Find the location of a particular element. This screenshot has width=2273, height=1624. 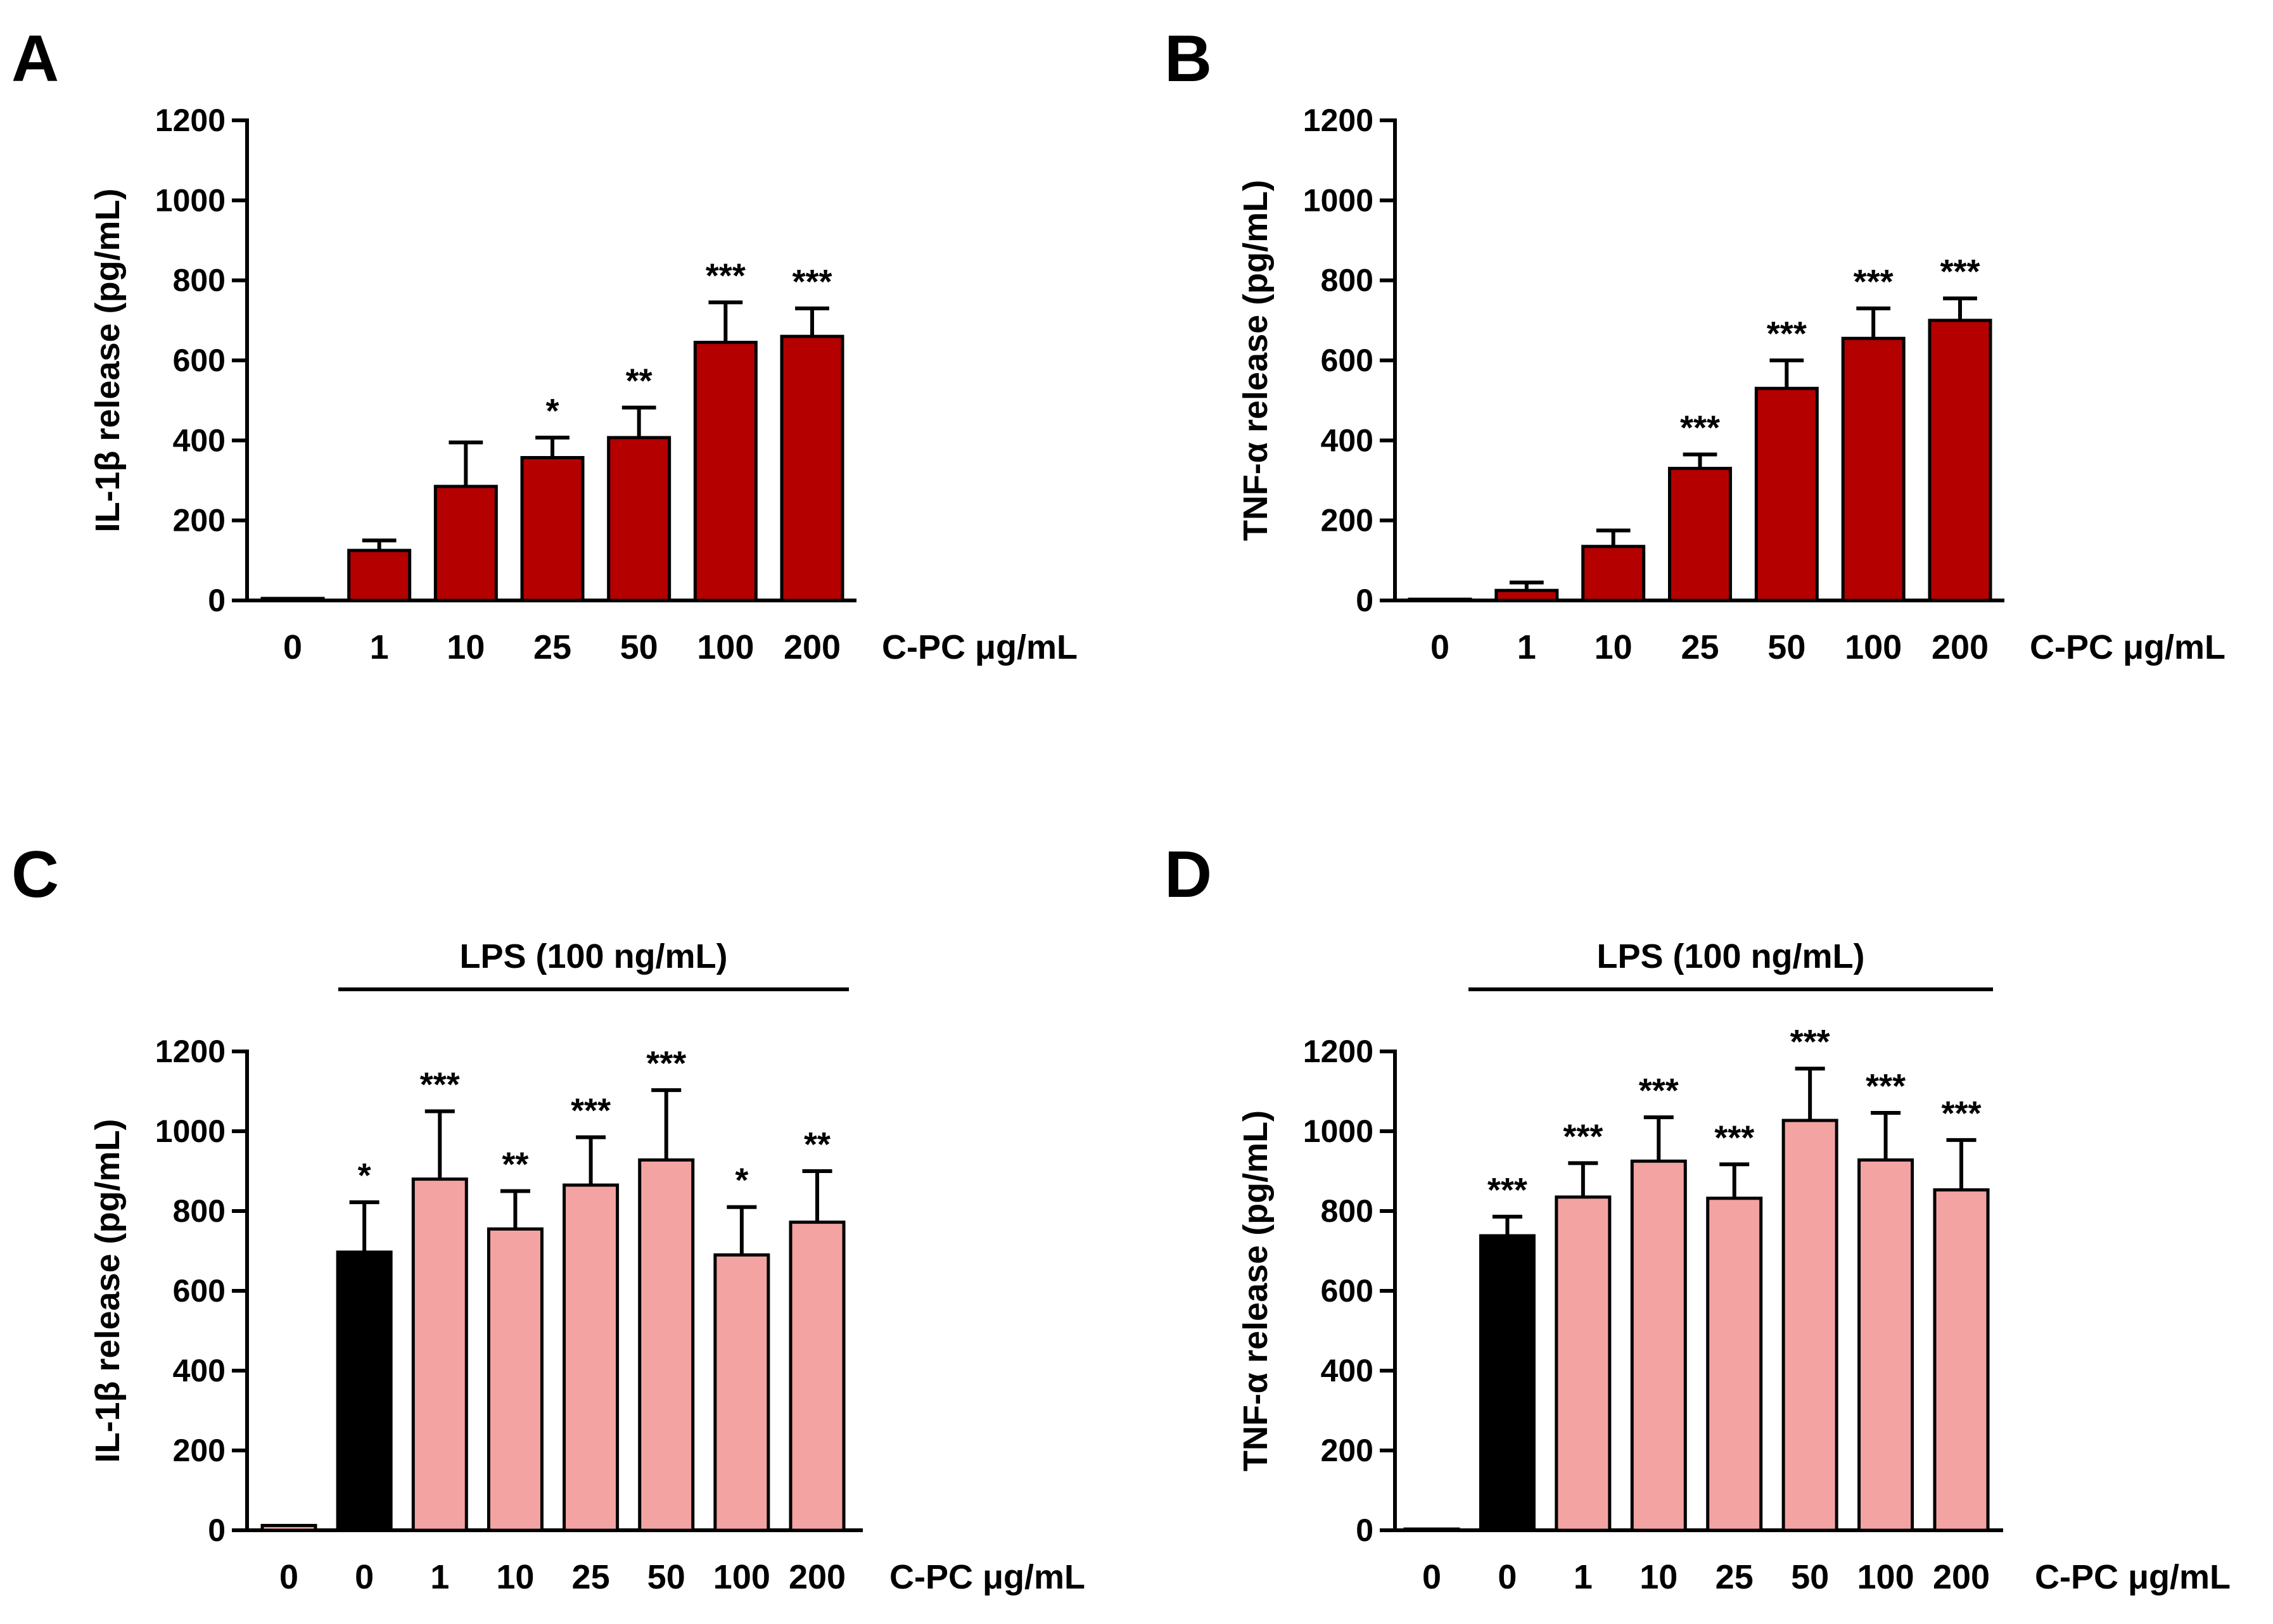

y-axis-title: TNF-α release (pg/mL) is located at coordinates (1256, 1290).